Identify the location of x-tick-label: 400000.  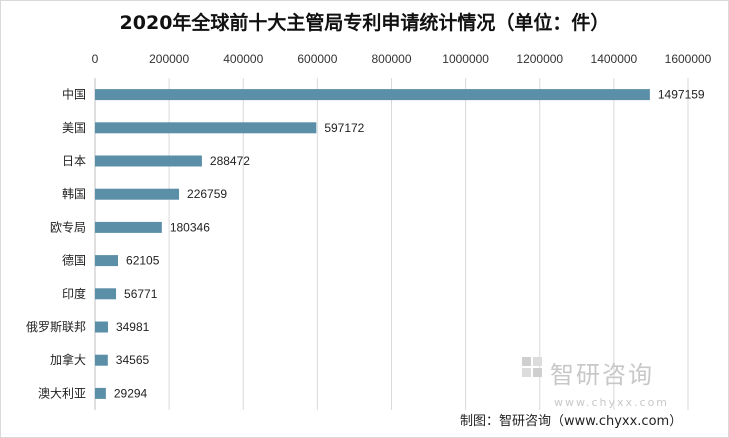
(243, 59).